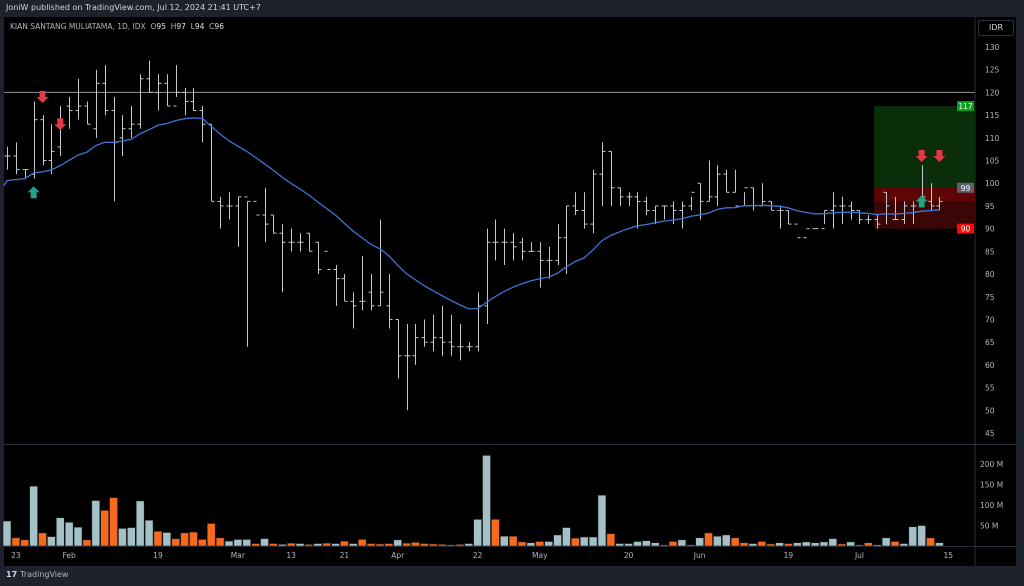 This screenshot has width=1024, height=586. What do you see at coordinates (699, 555) in the screenshot?
I see `time-tick-label: Jun` at bounding box center [699, 555].